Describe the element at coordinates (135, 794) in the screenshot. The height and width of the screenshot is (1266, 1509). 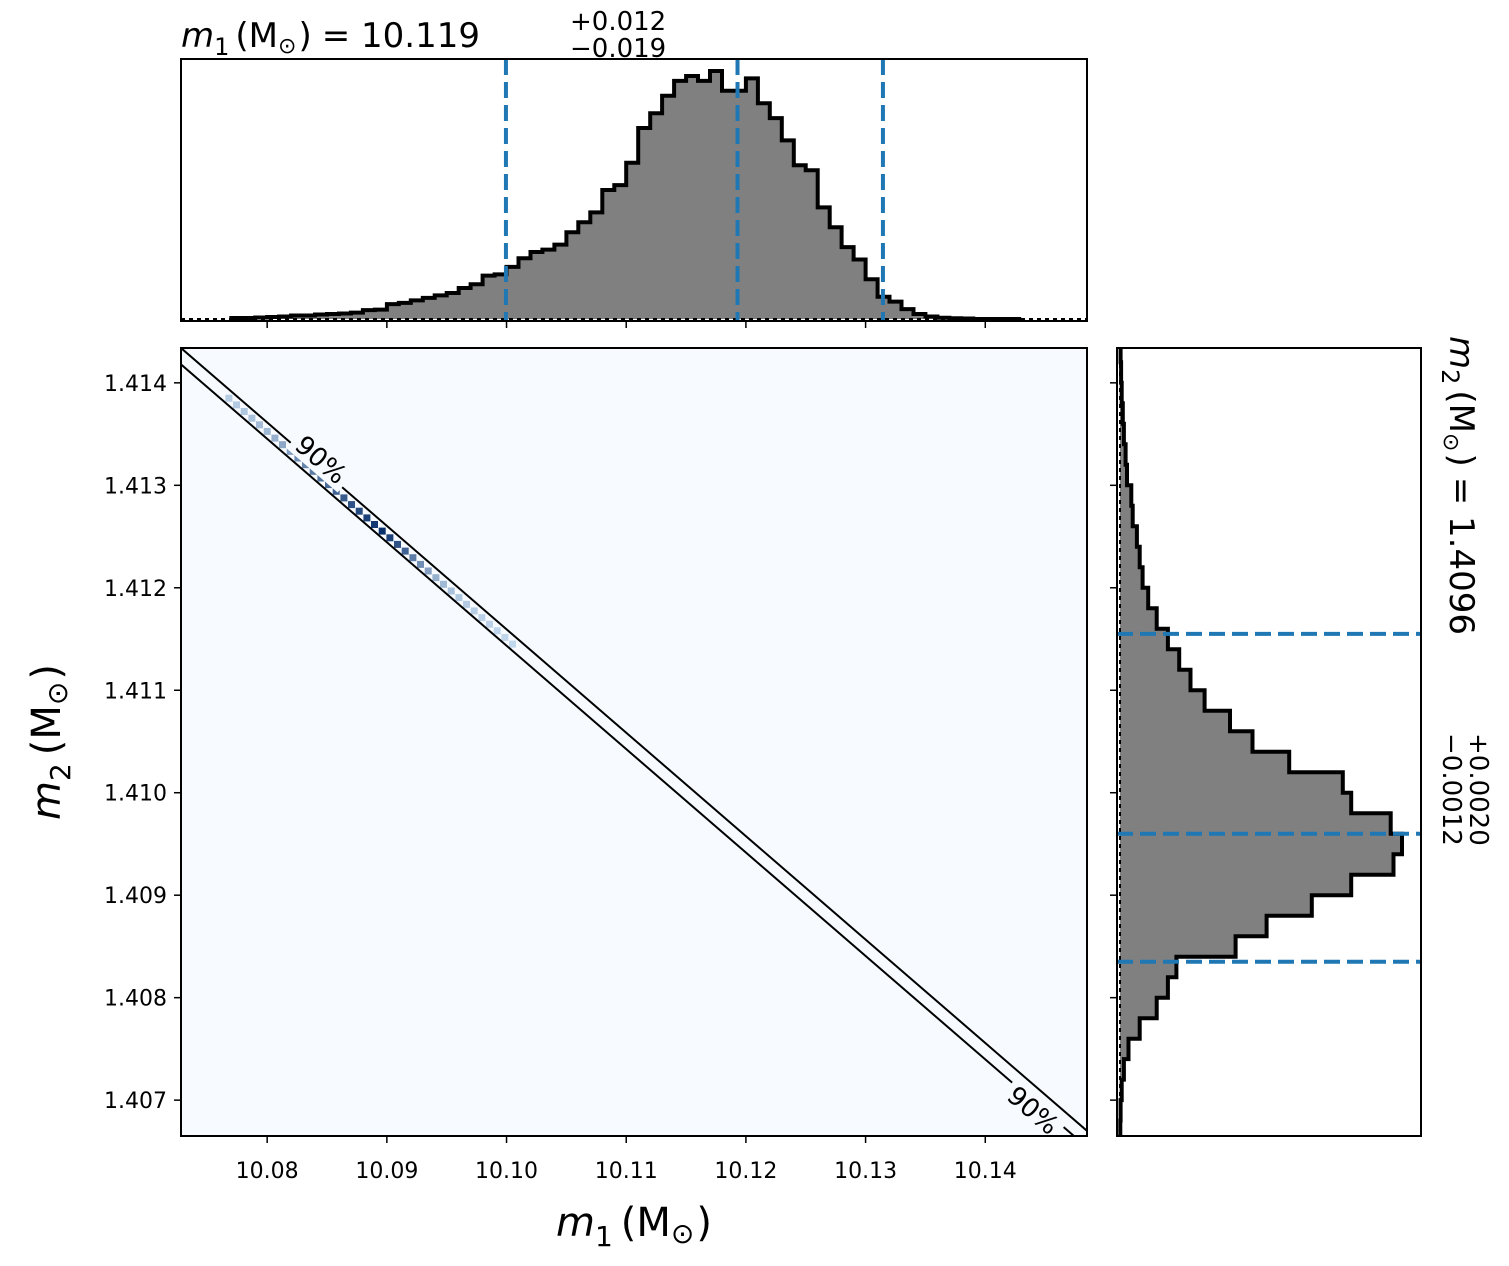
I see `y-tick-label-3: 1.410` at that location.